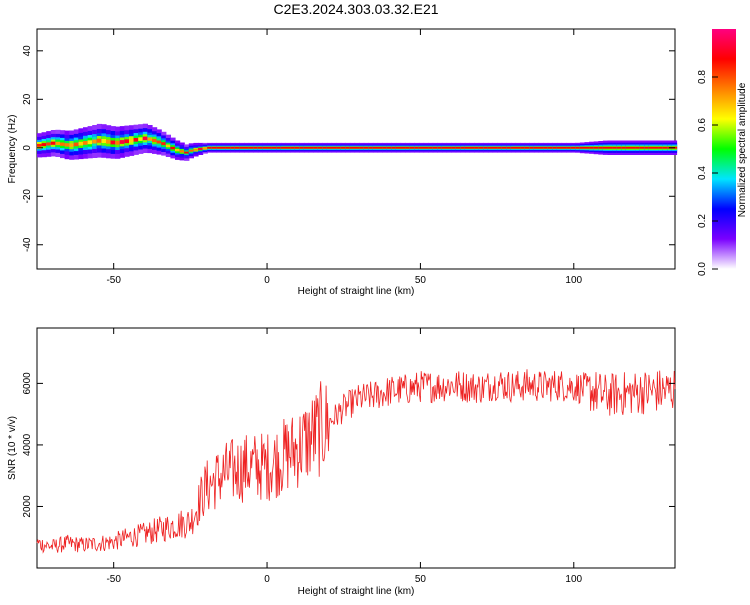  Describe the element at coordinates (27, 244) in the screenshot. I see `y-tick-label: -40` at that location.